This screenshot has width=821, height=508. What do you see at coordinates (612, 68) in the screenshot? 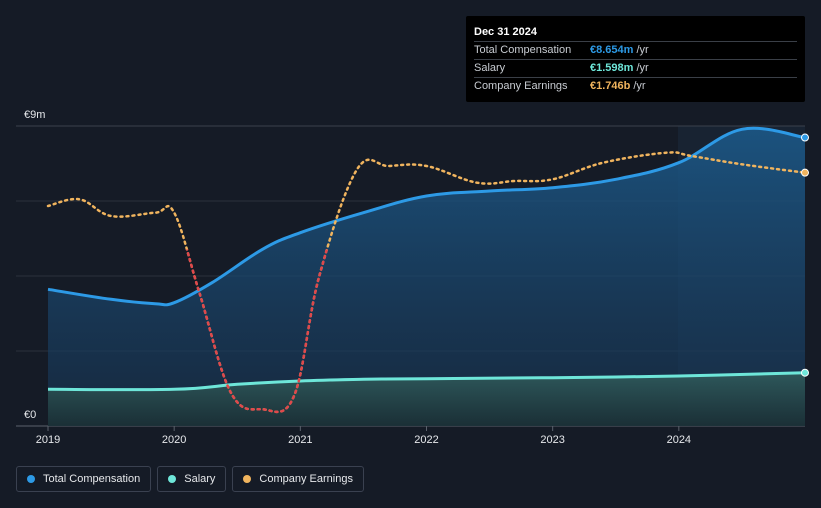
I see `tooltip-value: €1.598m` at bounding box center [612, 68].